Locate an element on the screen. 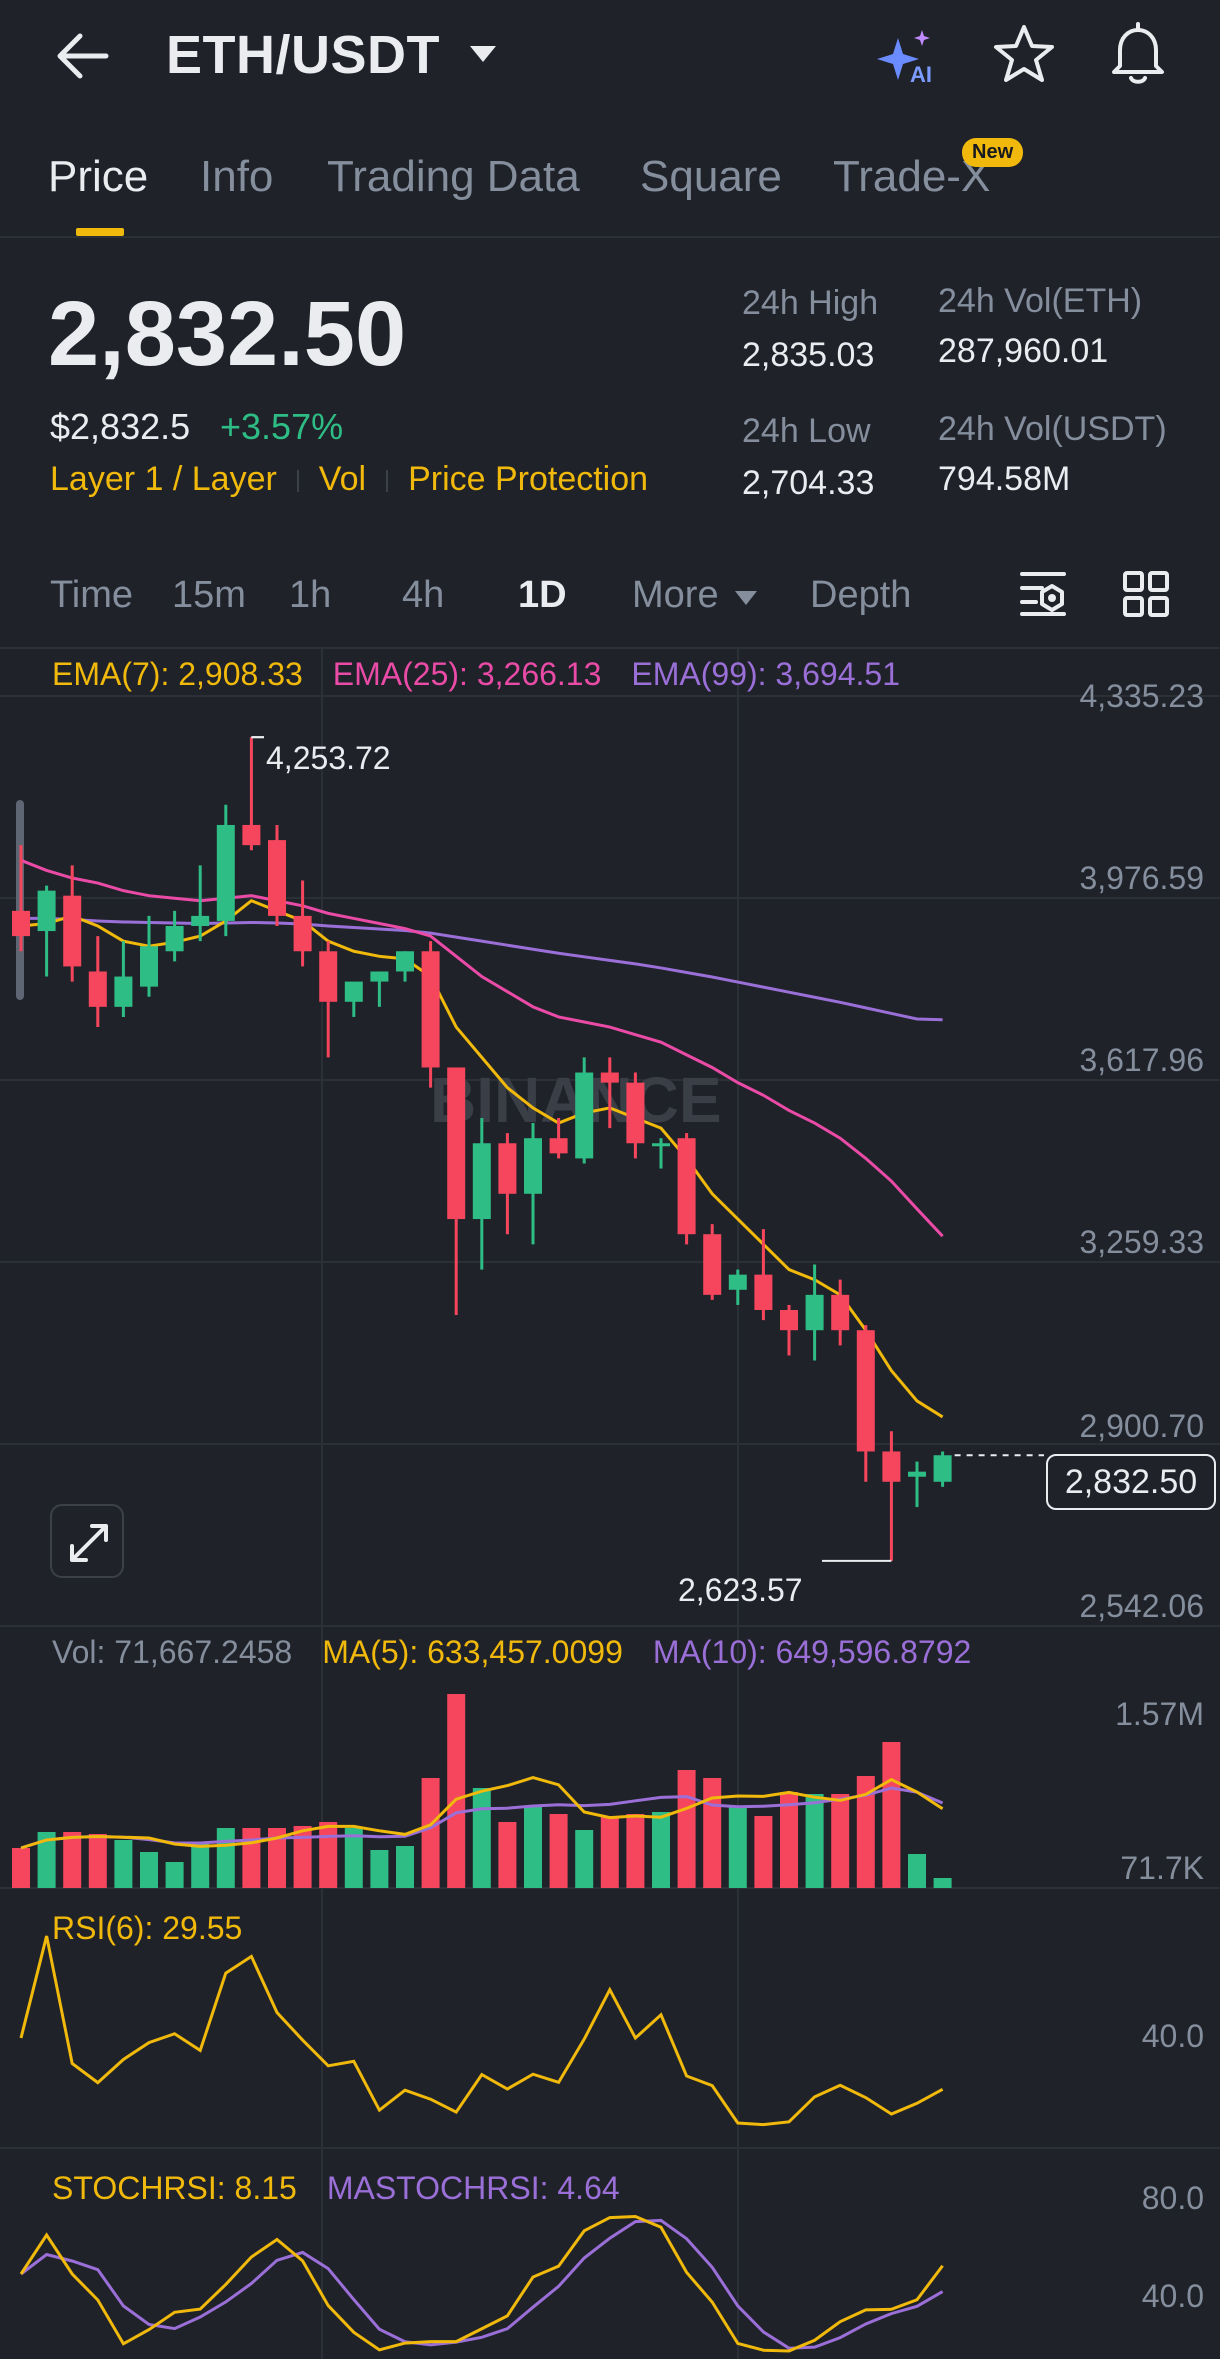 The image size is (1220, 2359). tab-square: Square is located at coordinates (711, 176).